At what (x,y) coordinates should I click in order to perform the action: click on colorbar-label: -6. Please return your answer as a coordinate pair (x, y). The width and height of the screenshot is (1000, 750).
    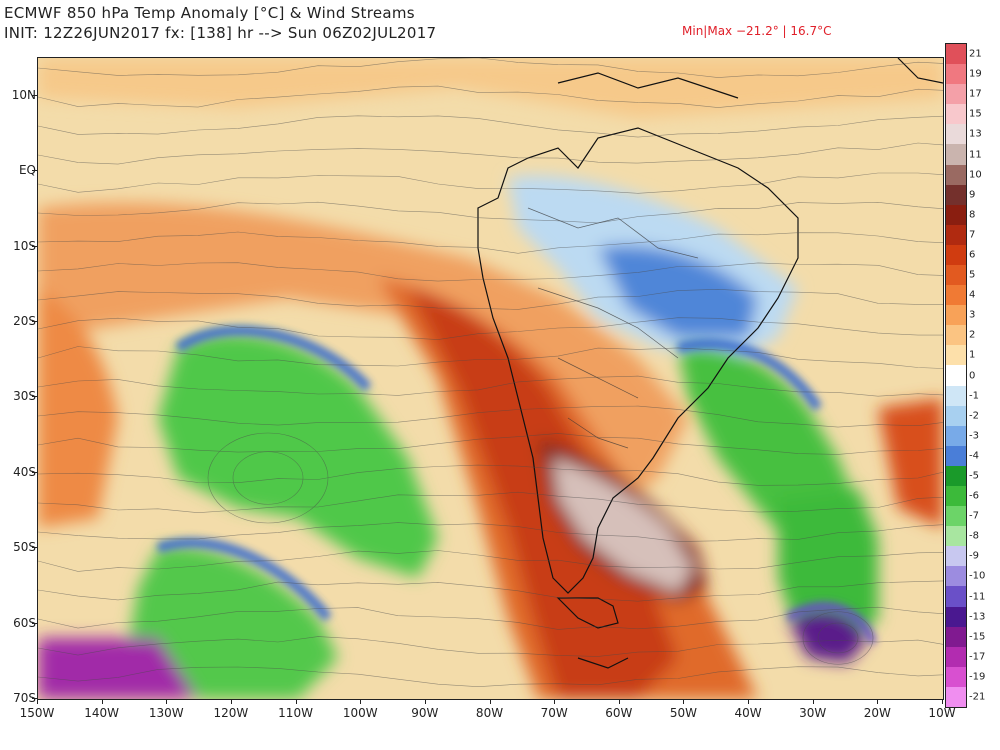
    Looking at the image, I should click on (974, 496).